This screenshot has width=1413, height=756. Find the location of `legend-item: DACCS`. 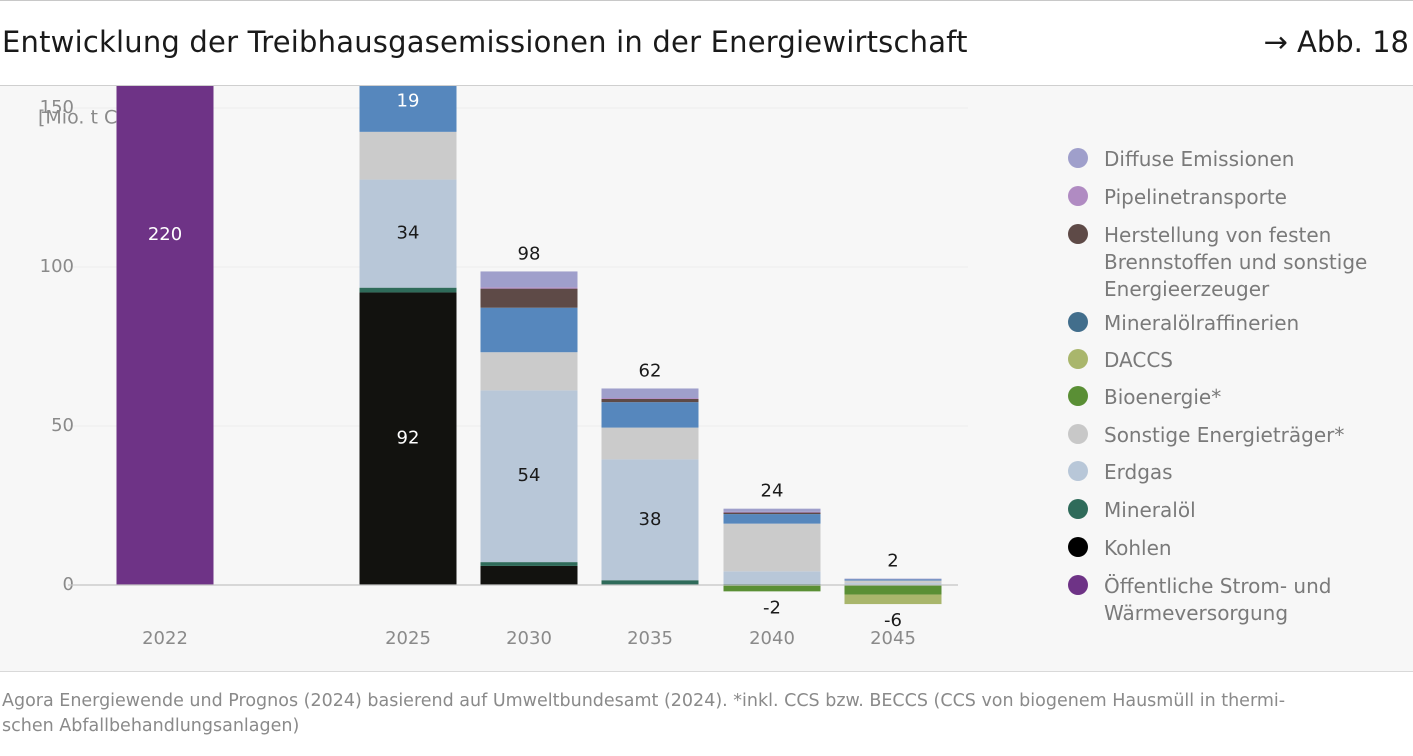

legend-item: DACCS is located at coordinates (1231, 360).